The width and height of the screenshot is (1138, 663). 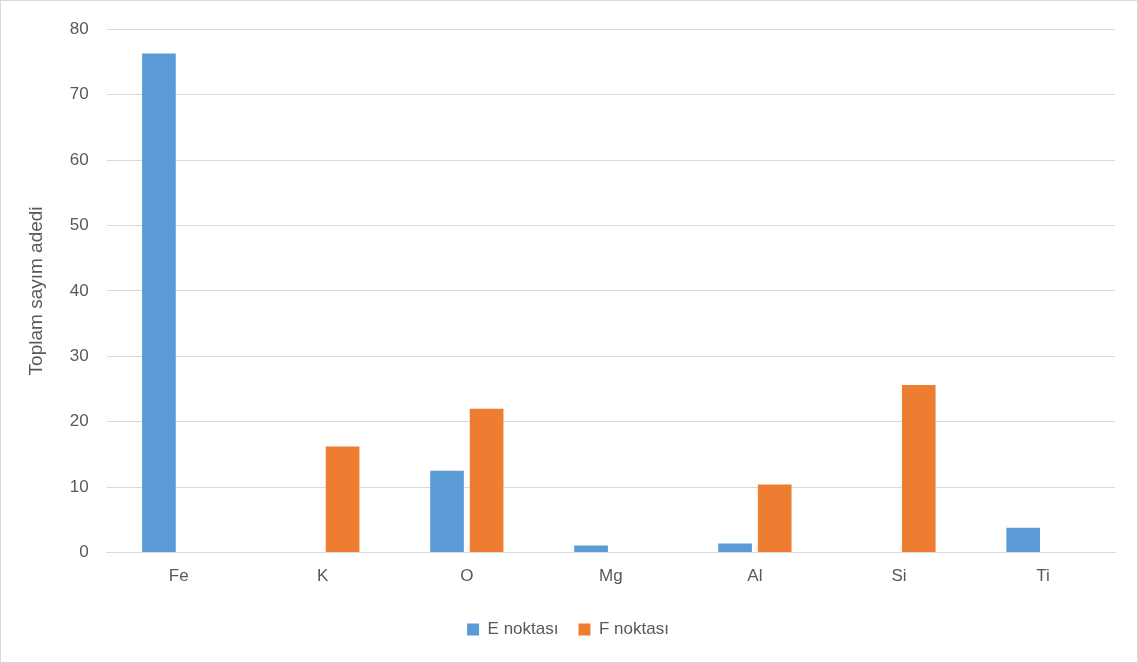 I want to click on x-tick-label: K, so click(x=323, y=576).